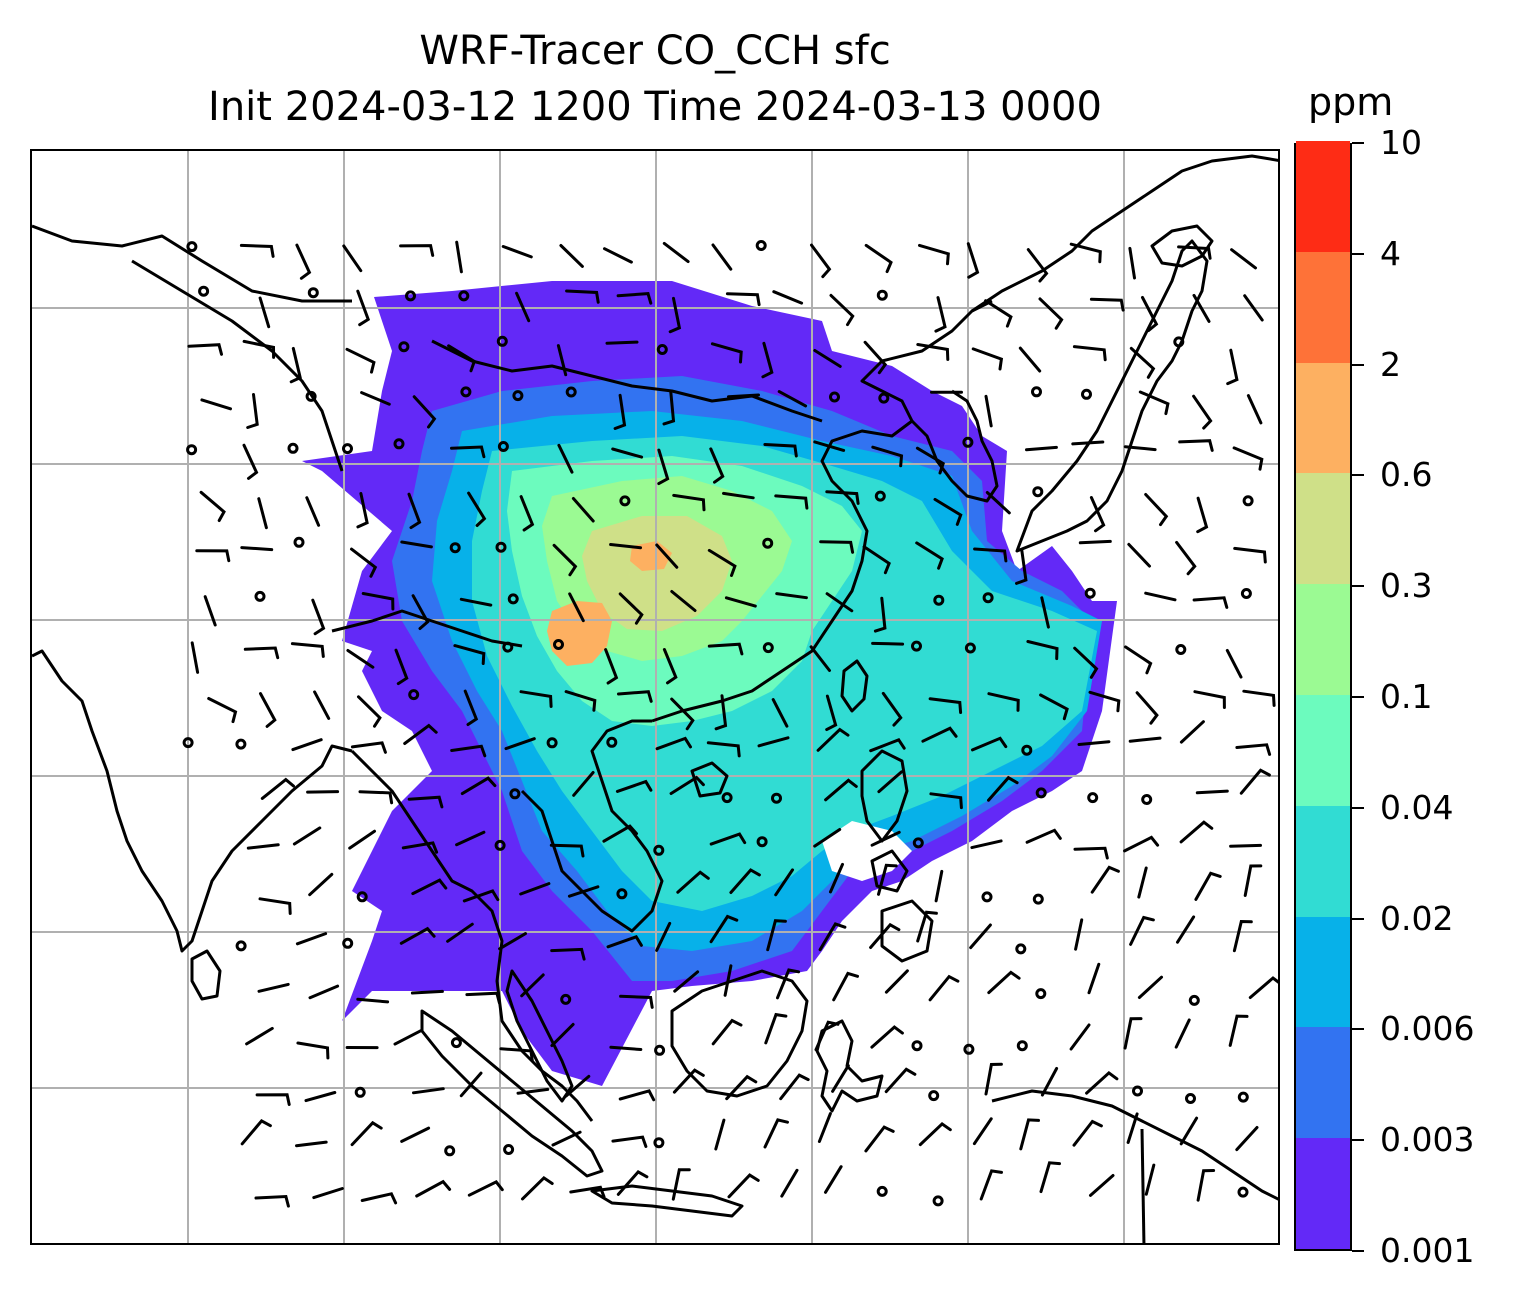 The image size is (1528, 1306). Describe the element at coordinates (1406, 696) in the screenshot. I see `colorbar-tick-label: 0.1` at that location.